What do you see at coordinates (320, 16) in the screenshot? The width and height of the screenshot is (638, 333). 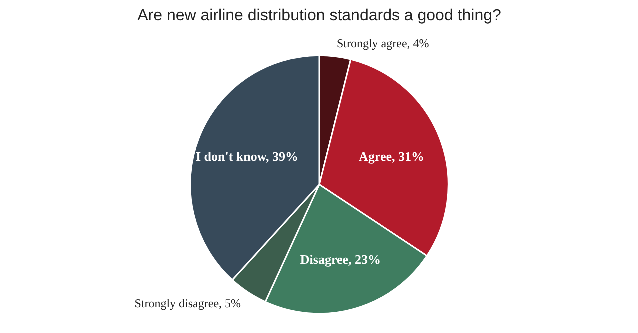 I see `chart-title: Are new airline distribution standards a good thing?` at bounding box center [320, 16].